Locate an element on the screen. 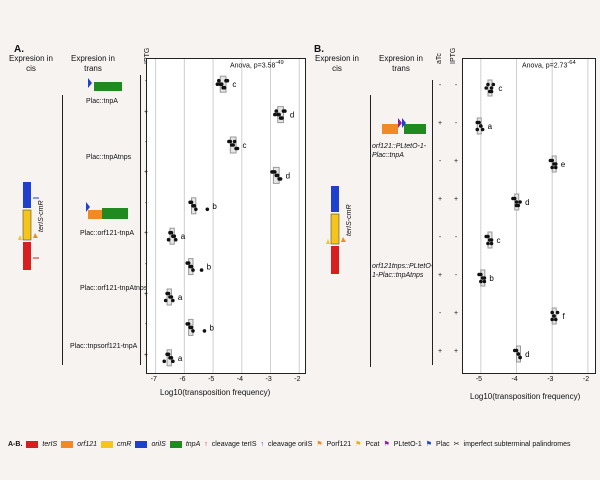 The image size is (600, 480). legend-pltet: PLtetO-1 is located at coordinates (407, 444).